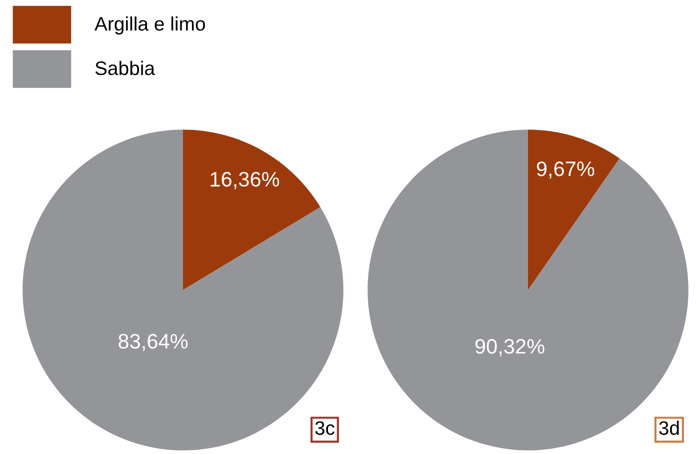 The width and height of the screenshot is (699, 454). Describe the element at coordinates (149, 25) in the screenshot. I see `legend-label: Argilla e limo` at that location.